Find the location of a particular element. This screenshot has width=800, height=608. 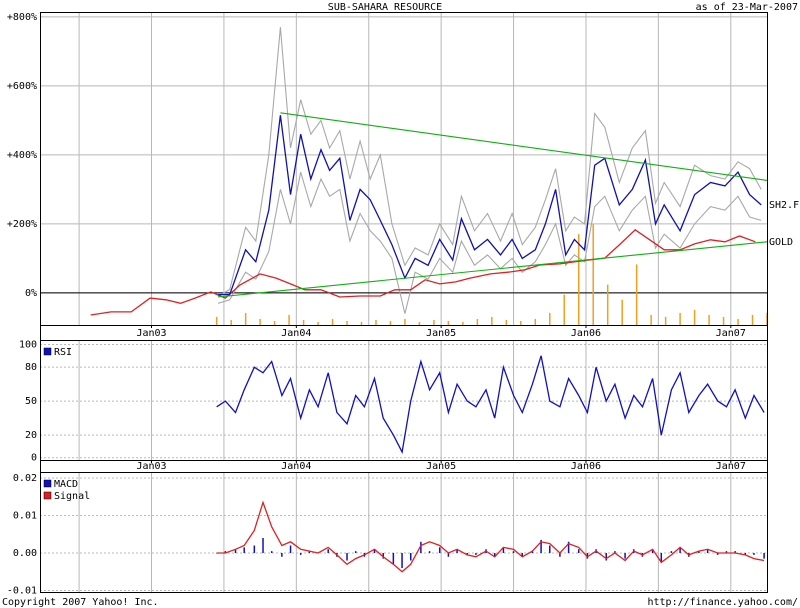

y-tick-label: 0.00 is located at coordinates (25, 553).